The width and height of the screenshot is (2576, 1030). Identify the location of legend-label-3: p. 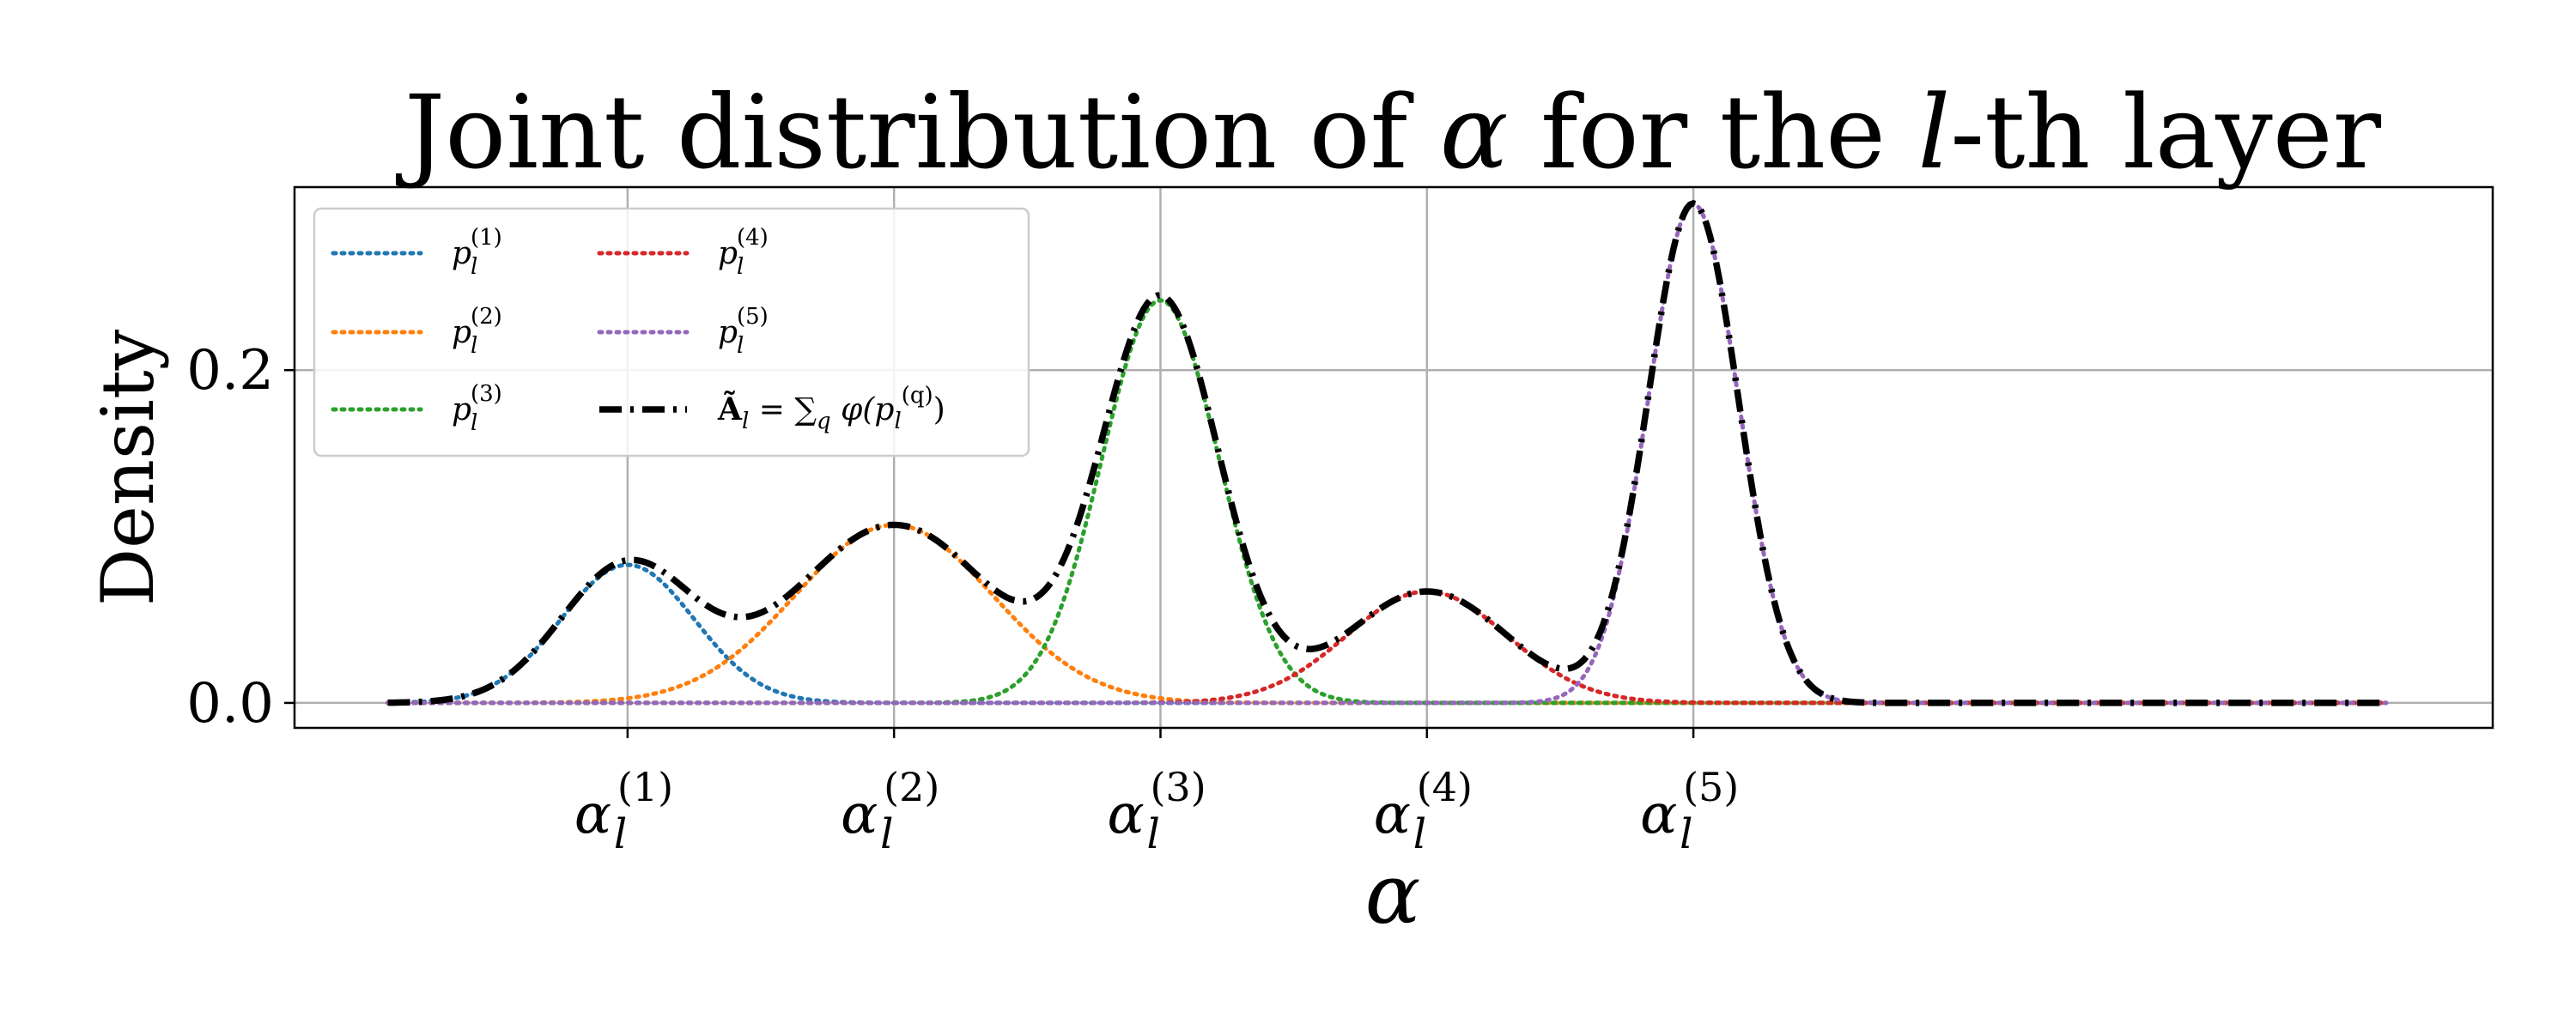
(461, 409).